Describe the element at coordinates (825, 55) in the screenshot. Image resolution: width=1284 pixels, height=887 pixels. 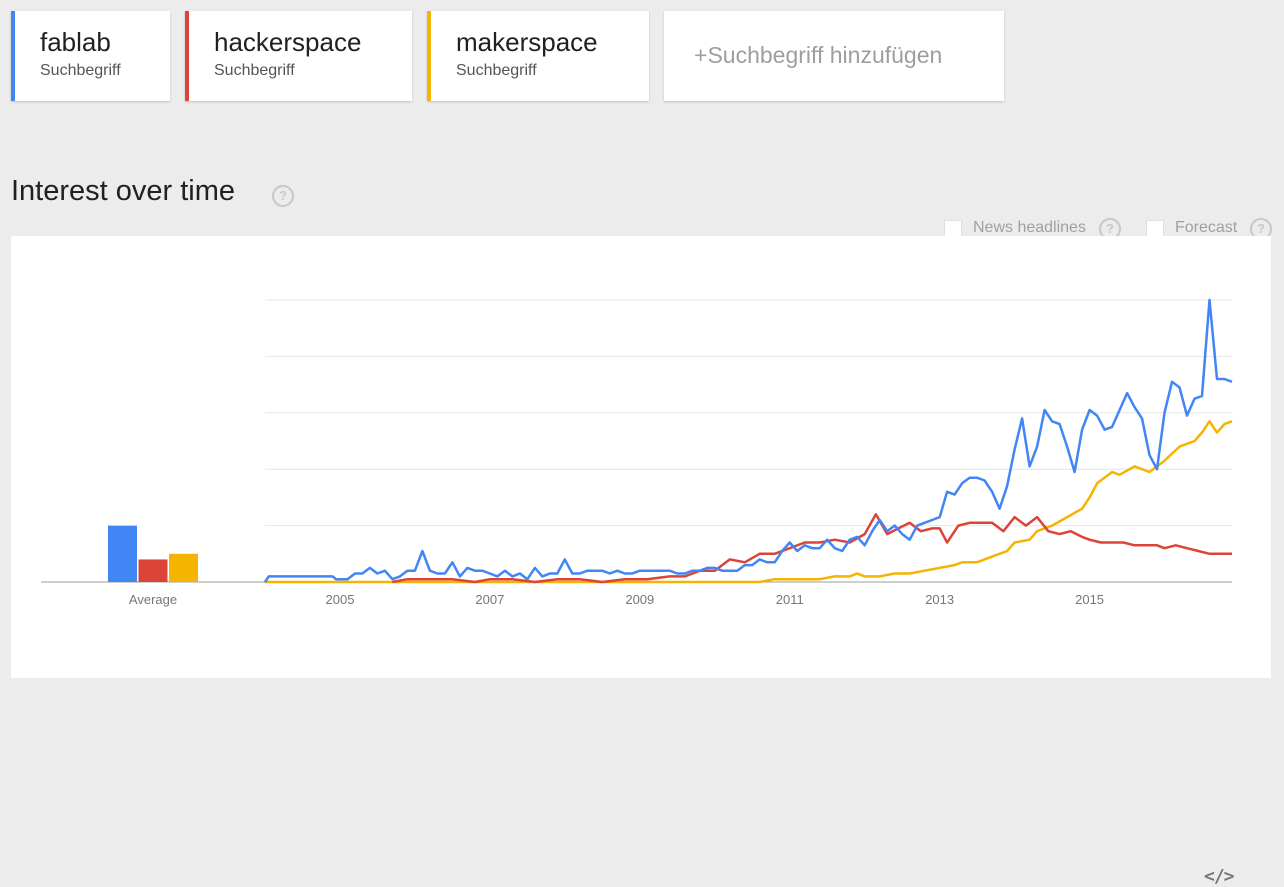
I see `add-term-label: Suchbegriff hinzufügen` at that location.